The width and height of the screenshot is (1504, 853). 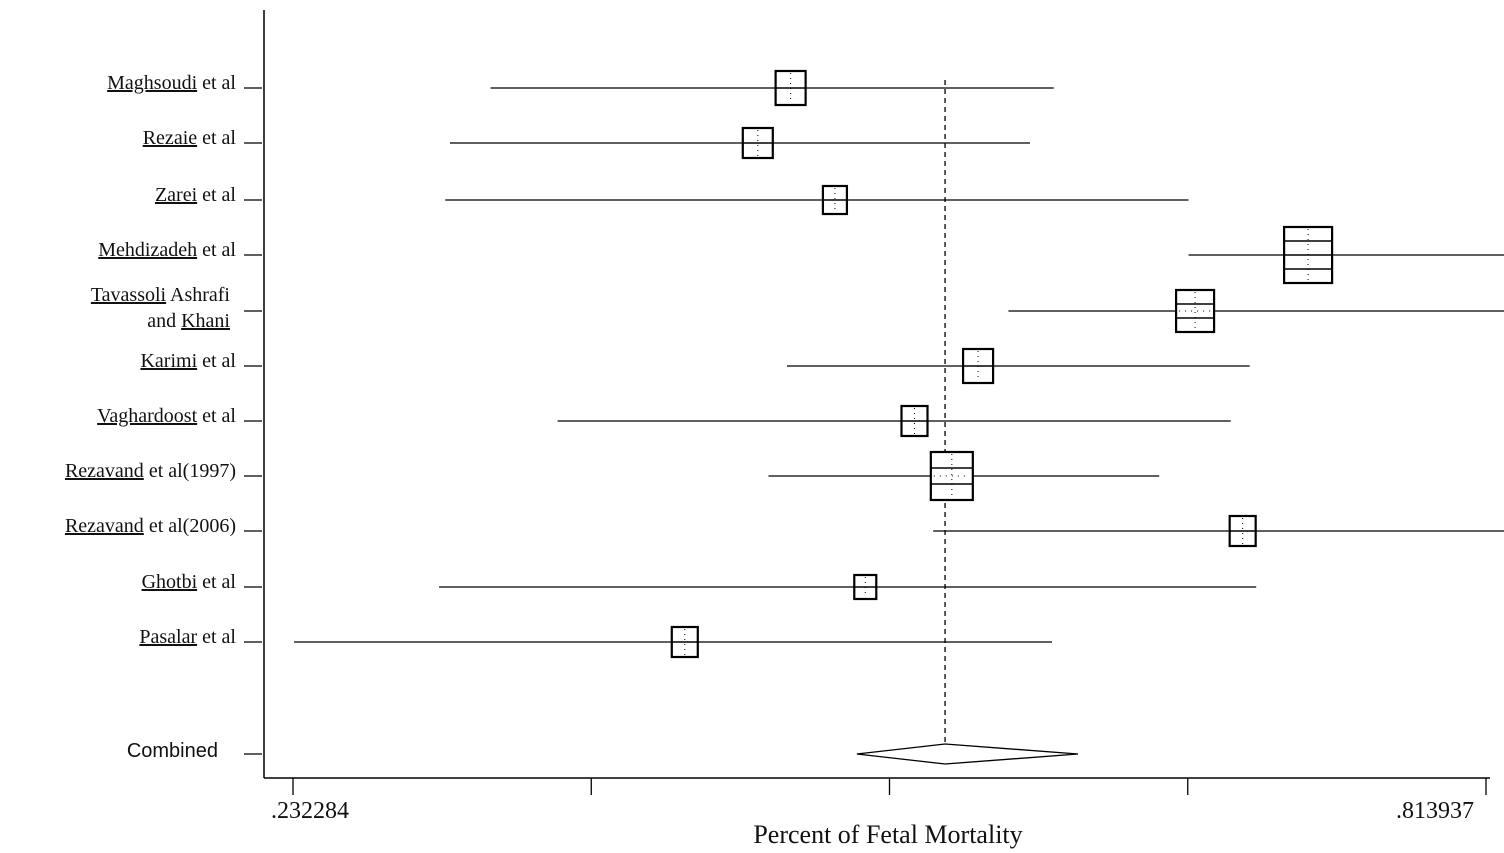 What do you see at coordinates (176, 195) in the screenshot?
I see `study-label-name: Zarei` at bounding box center [176, 195].